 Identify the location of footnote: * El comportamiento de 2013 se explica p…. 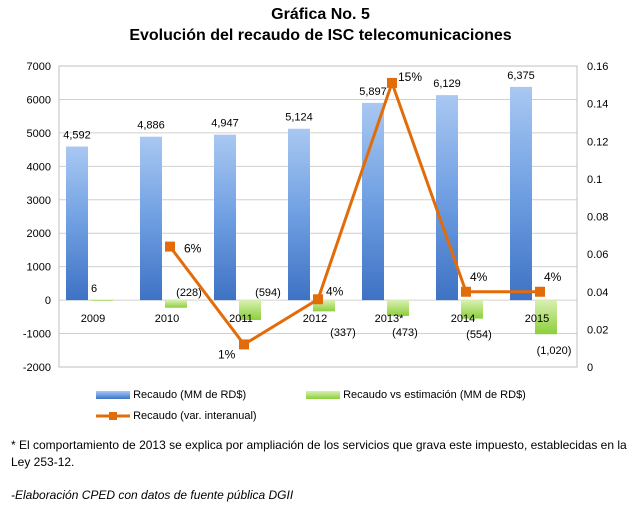
(319, 453).